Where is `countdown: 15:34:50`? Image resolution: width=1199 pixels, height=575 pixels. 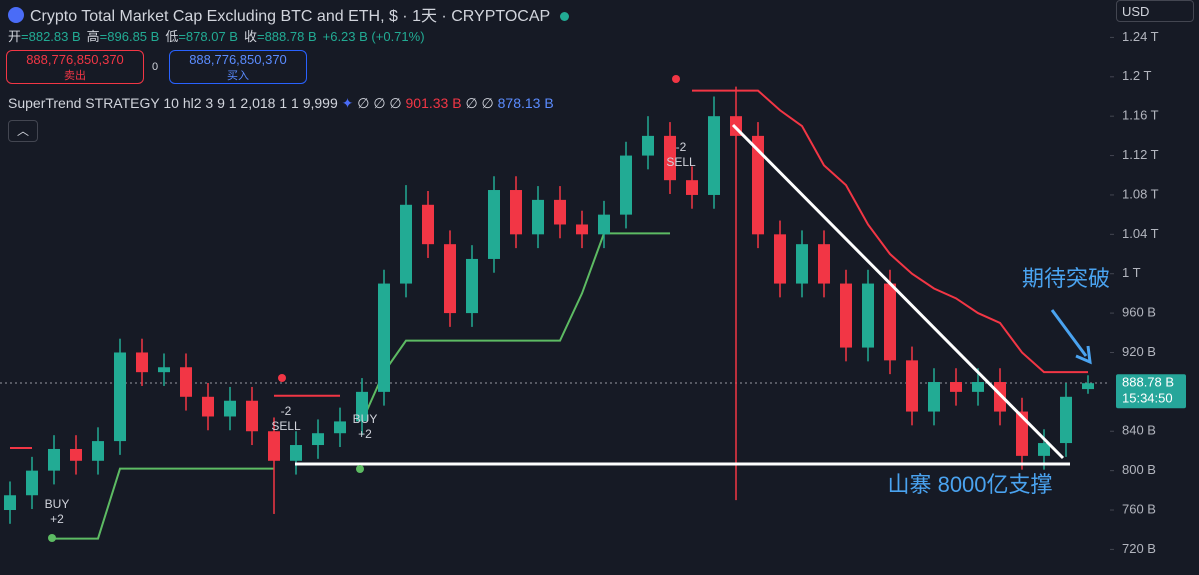
countdown: 15:34:50 is located at coordinates (1147, 398).